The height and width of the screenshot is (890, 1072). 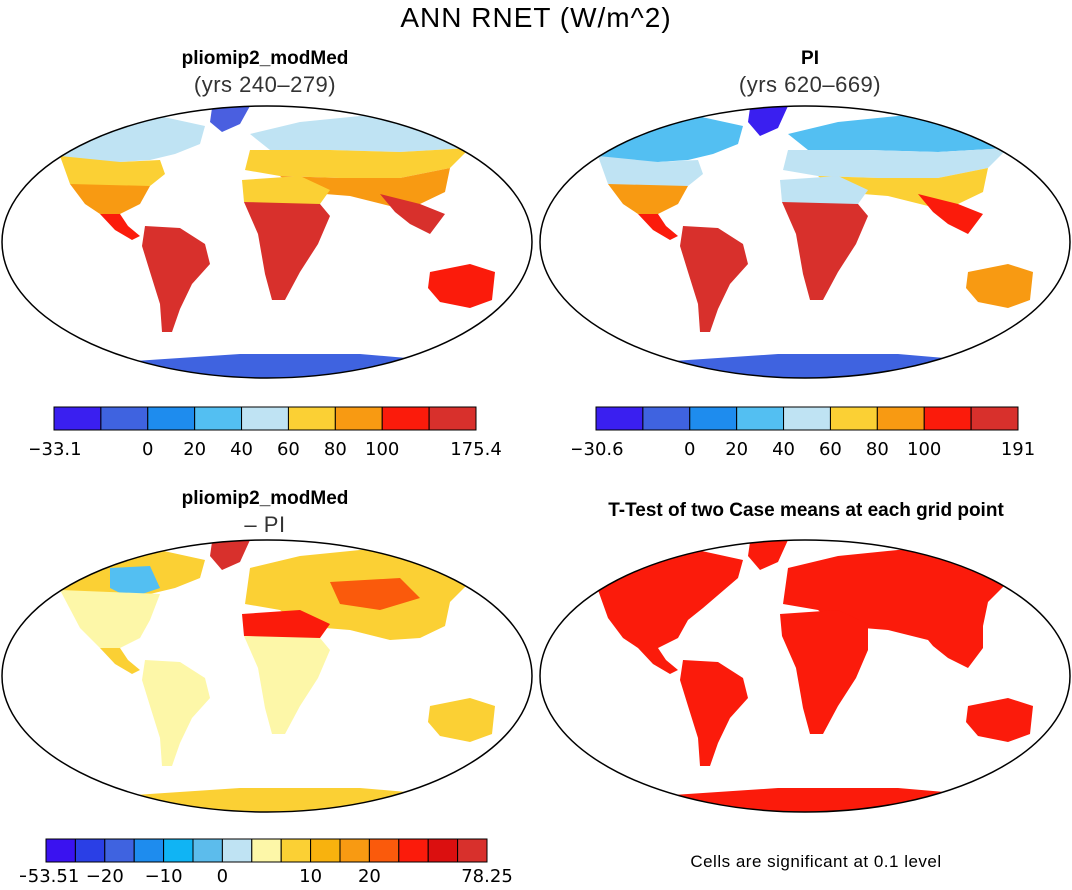 What do you see at coordinates (164, 875) in the screenshot?
I see `colorbar-tick-label: −10` at bounding box center [164, 875].